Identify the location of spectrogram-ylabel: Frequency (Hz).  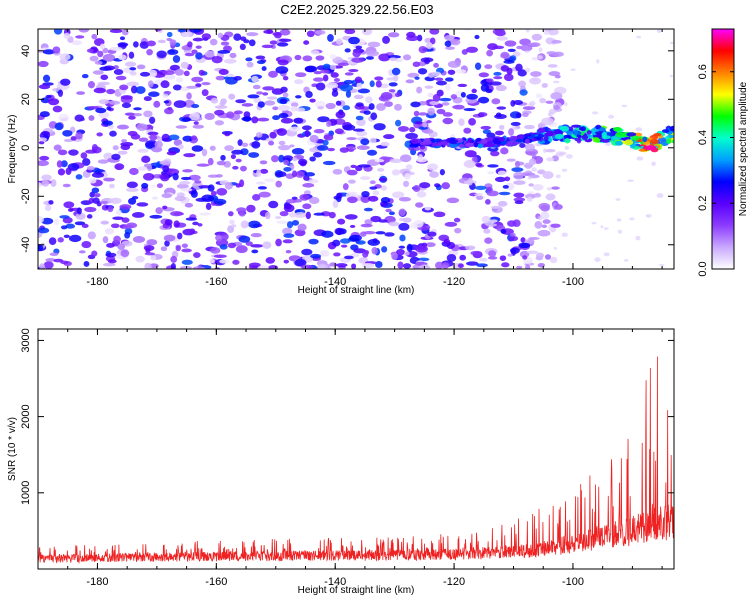
(12, 149).